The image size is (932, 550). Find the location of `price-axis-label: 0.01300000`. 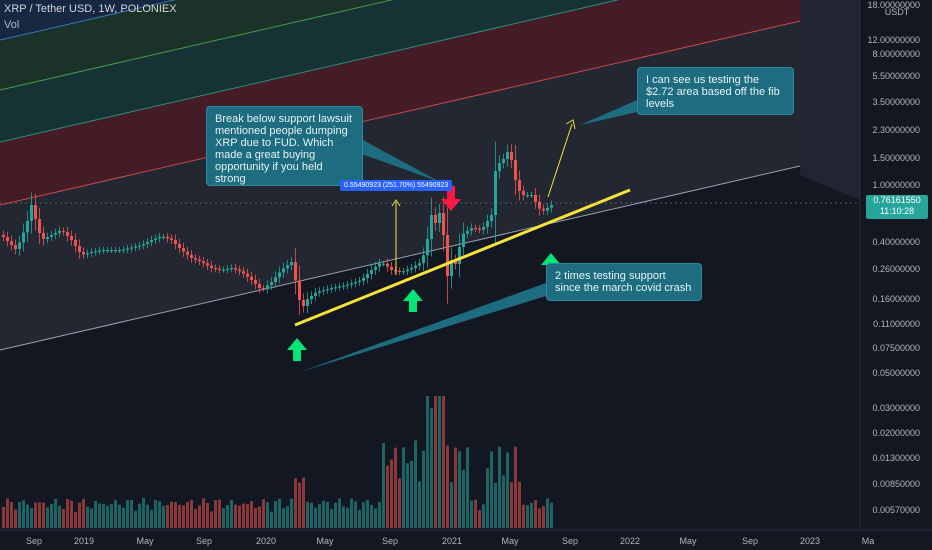

price-axis-label: 0.01300000 is located at coordinates (896, 458).